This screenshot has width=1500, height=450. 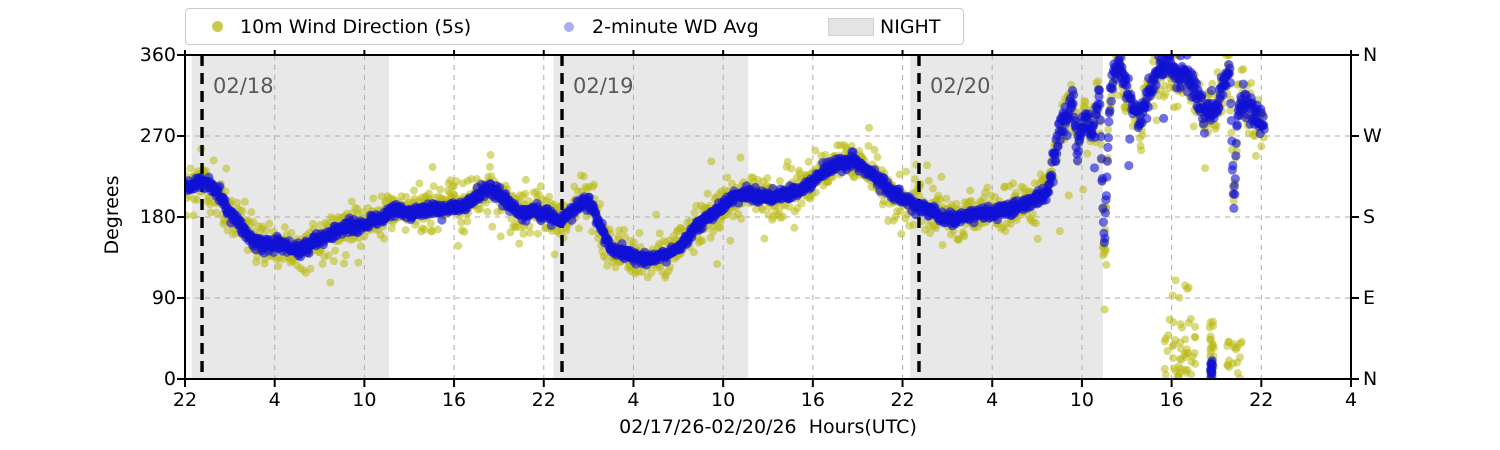 What do you see at coordinates (1372, 136) in the screenshot?
I see `y-tick-label-compass: W` at bounding box center [1372, 136].